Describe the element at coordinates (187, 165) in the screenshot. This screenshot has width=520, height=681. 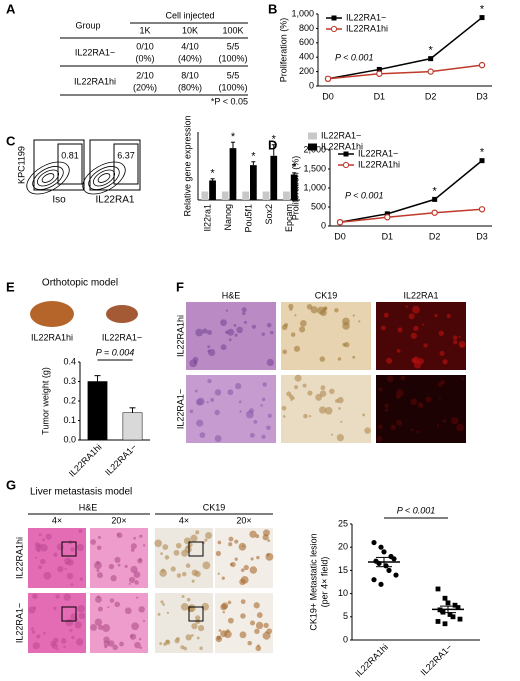
I see `y-axis-label: Relative gene expression` at that location.